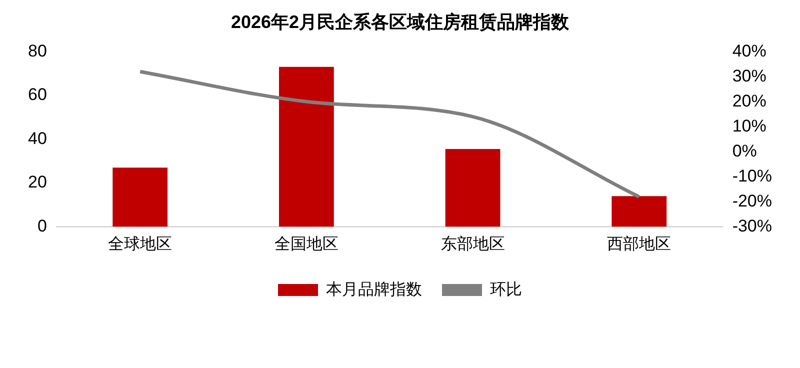 The width and height of the screenshot is (800, 368). What do you see at coordinates (749, 126) in the screenshot?
I see `y2-tick-label: 10%` at bounding box center [749, 126].